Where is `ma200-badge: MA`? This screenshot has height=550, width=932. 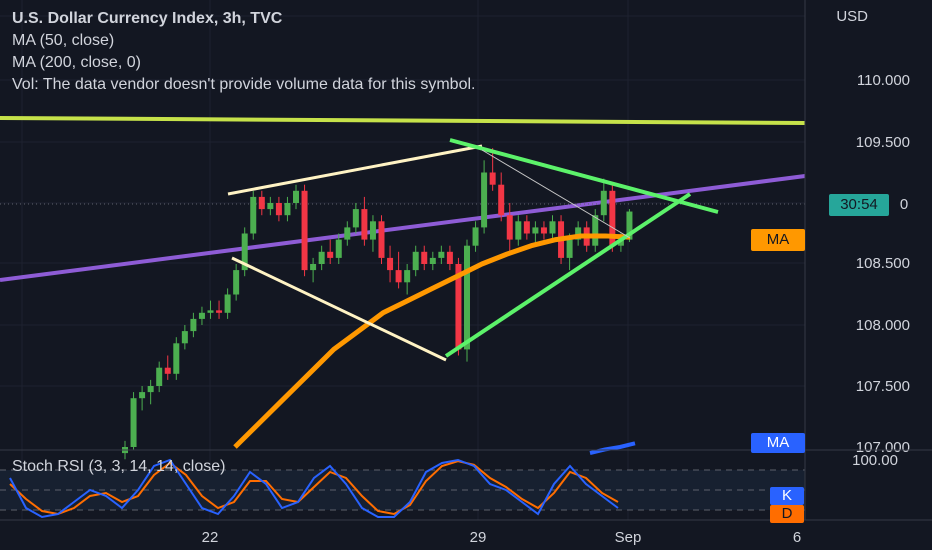 ma200-badge: MA is located at coordinates (778, 443).